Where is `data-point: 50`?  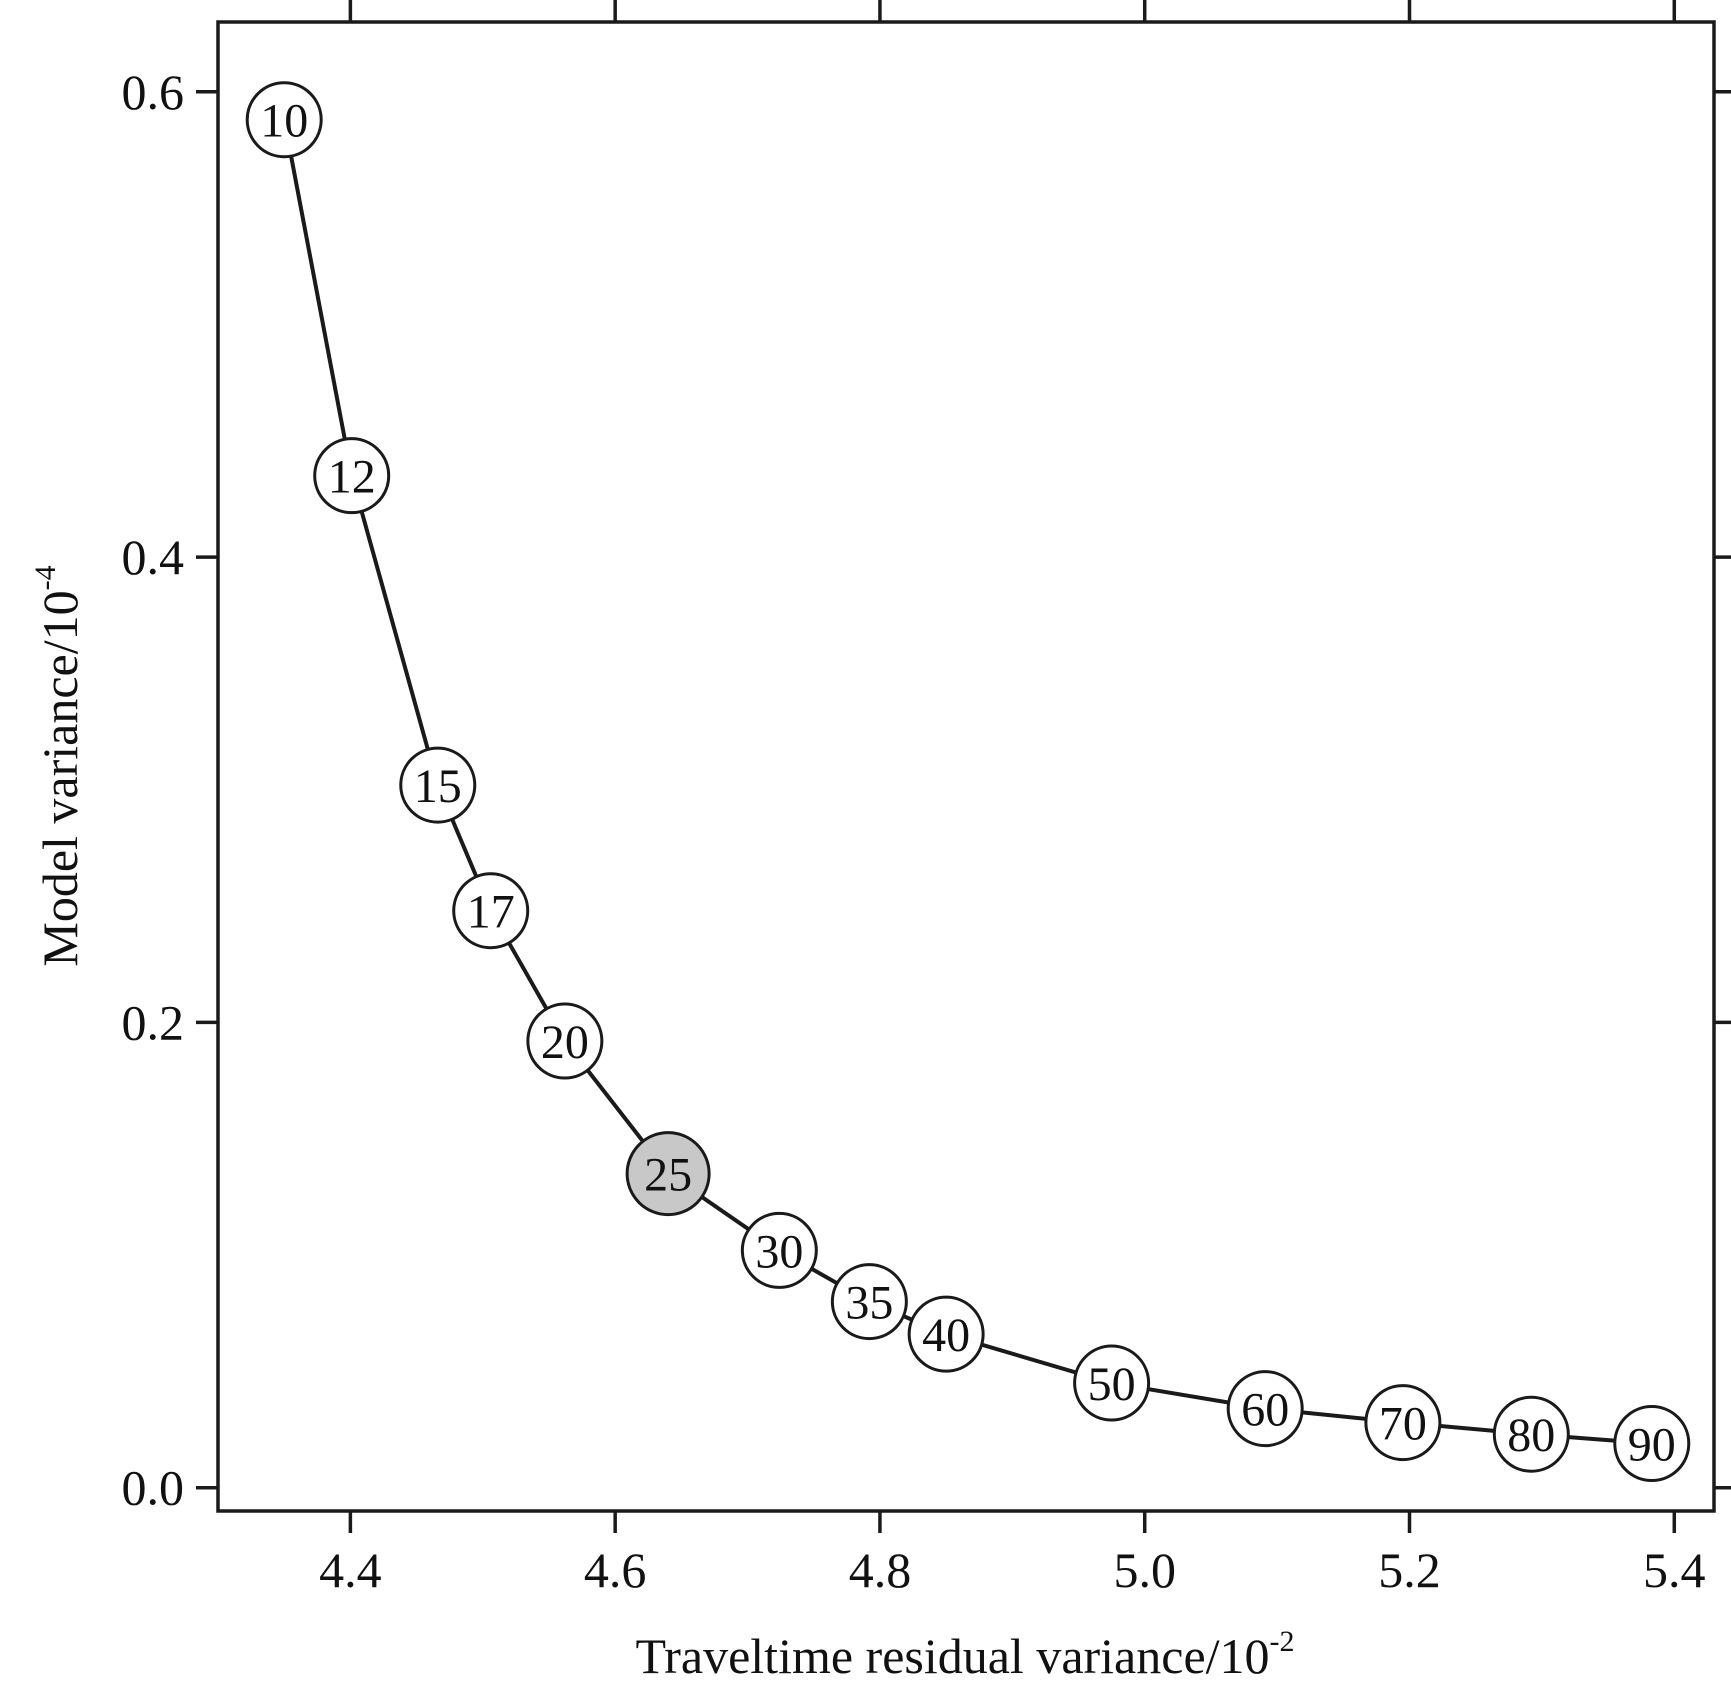
data-point: 50 is located at coordinates (1112, 1383).